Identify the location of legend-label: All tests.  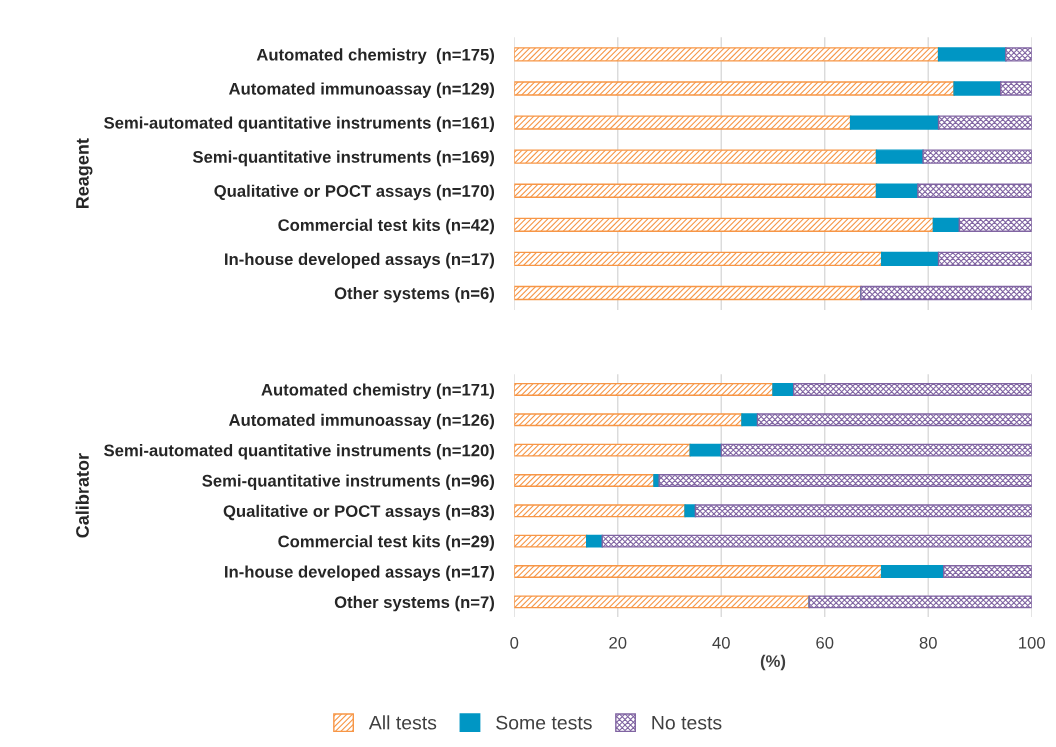
(402, 722).